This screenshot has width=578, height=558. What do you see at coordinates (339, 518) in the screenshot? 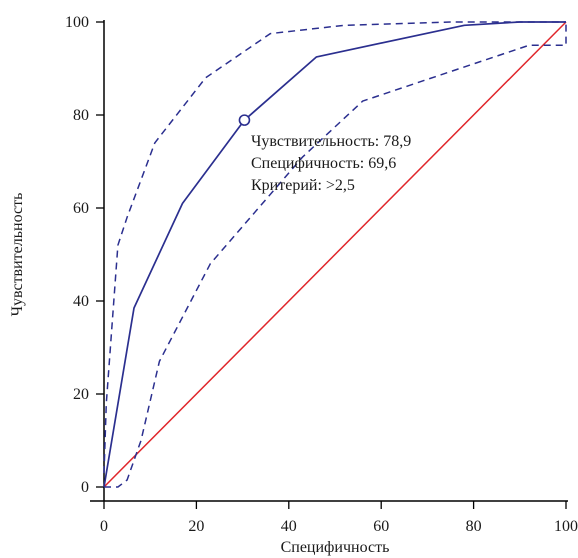
I see `x-axis-ticks: 0 20 40 60 80 100` at bounding box center [339, 518].